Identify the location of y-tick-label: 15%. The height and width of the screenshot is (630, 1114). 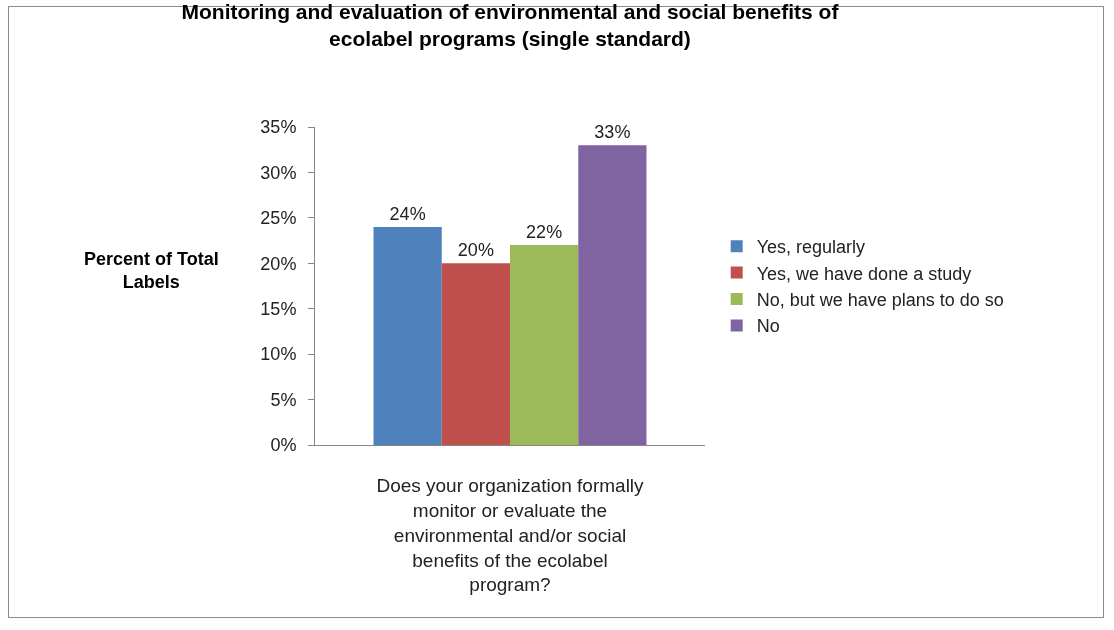
(278, 309).